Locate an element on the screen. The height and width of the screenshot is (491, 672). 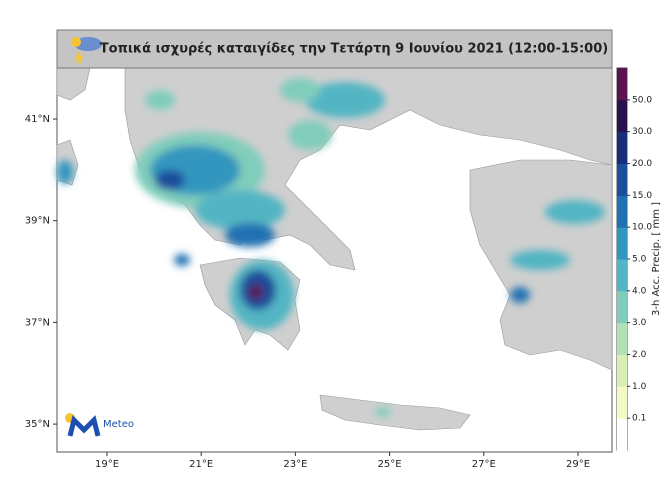
colorbar-label: 3-h Acc. Precip. [ mm ] is located at coordinates (656, 259).